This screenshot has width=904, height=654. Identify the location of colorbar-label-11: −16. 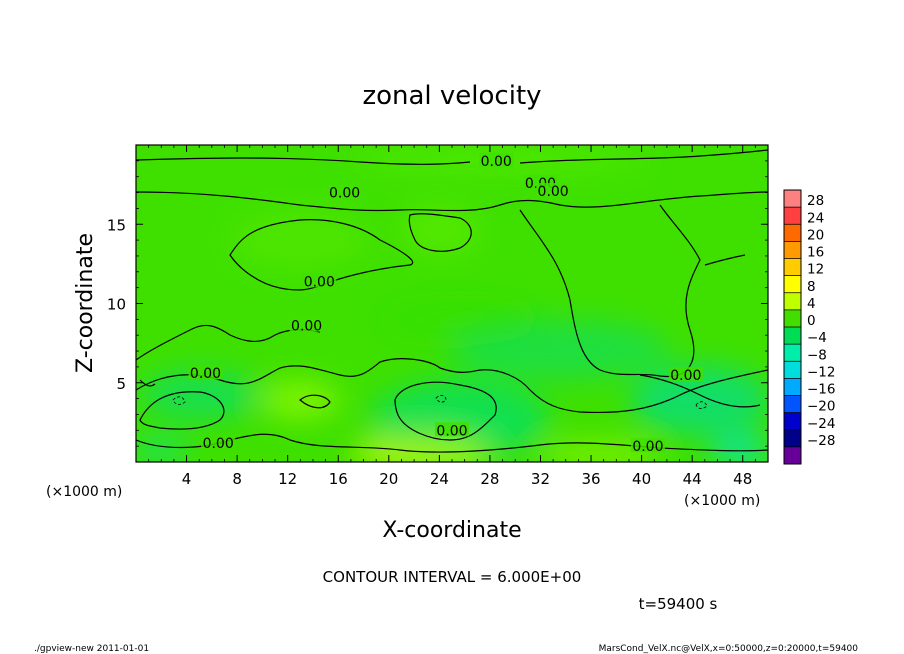
(821, 390).